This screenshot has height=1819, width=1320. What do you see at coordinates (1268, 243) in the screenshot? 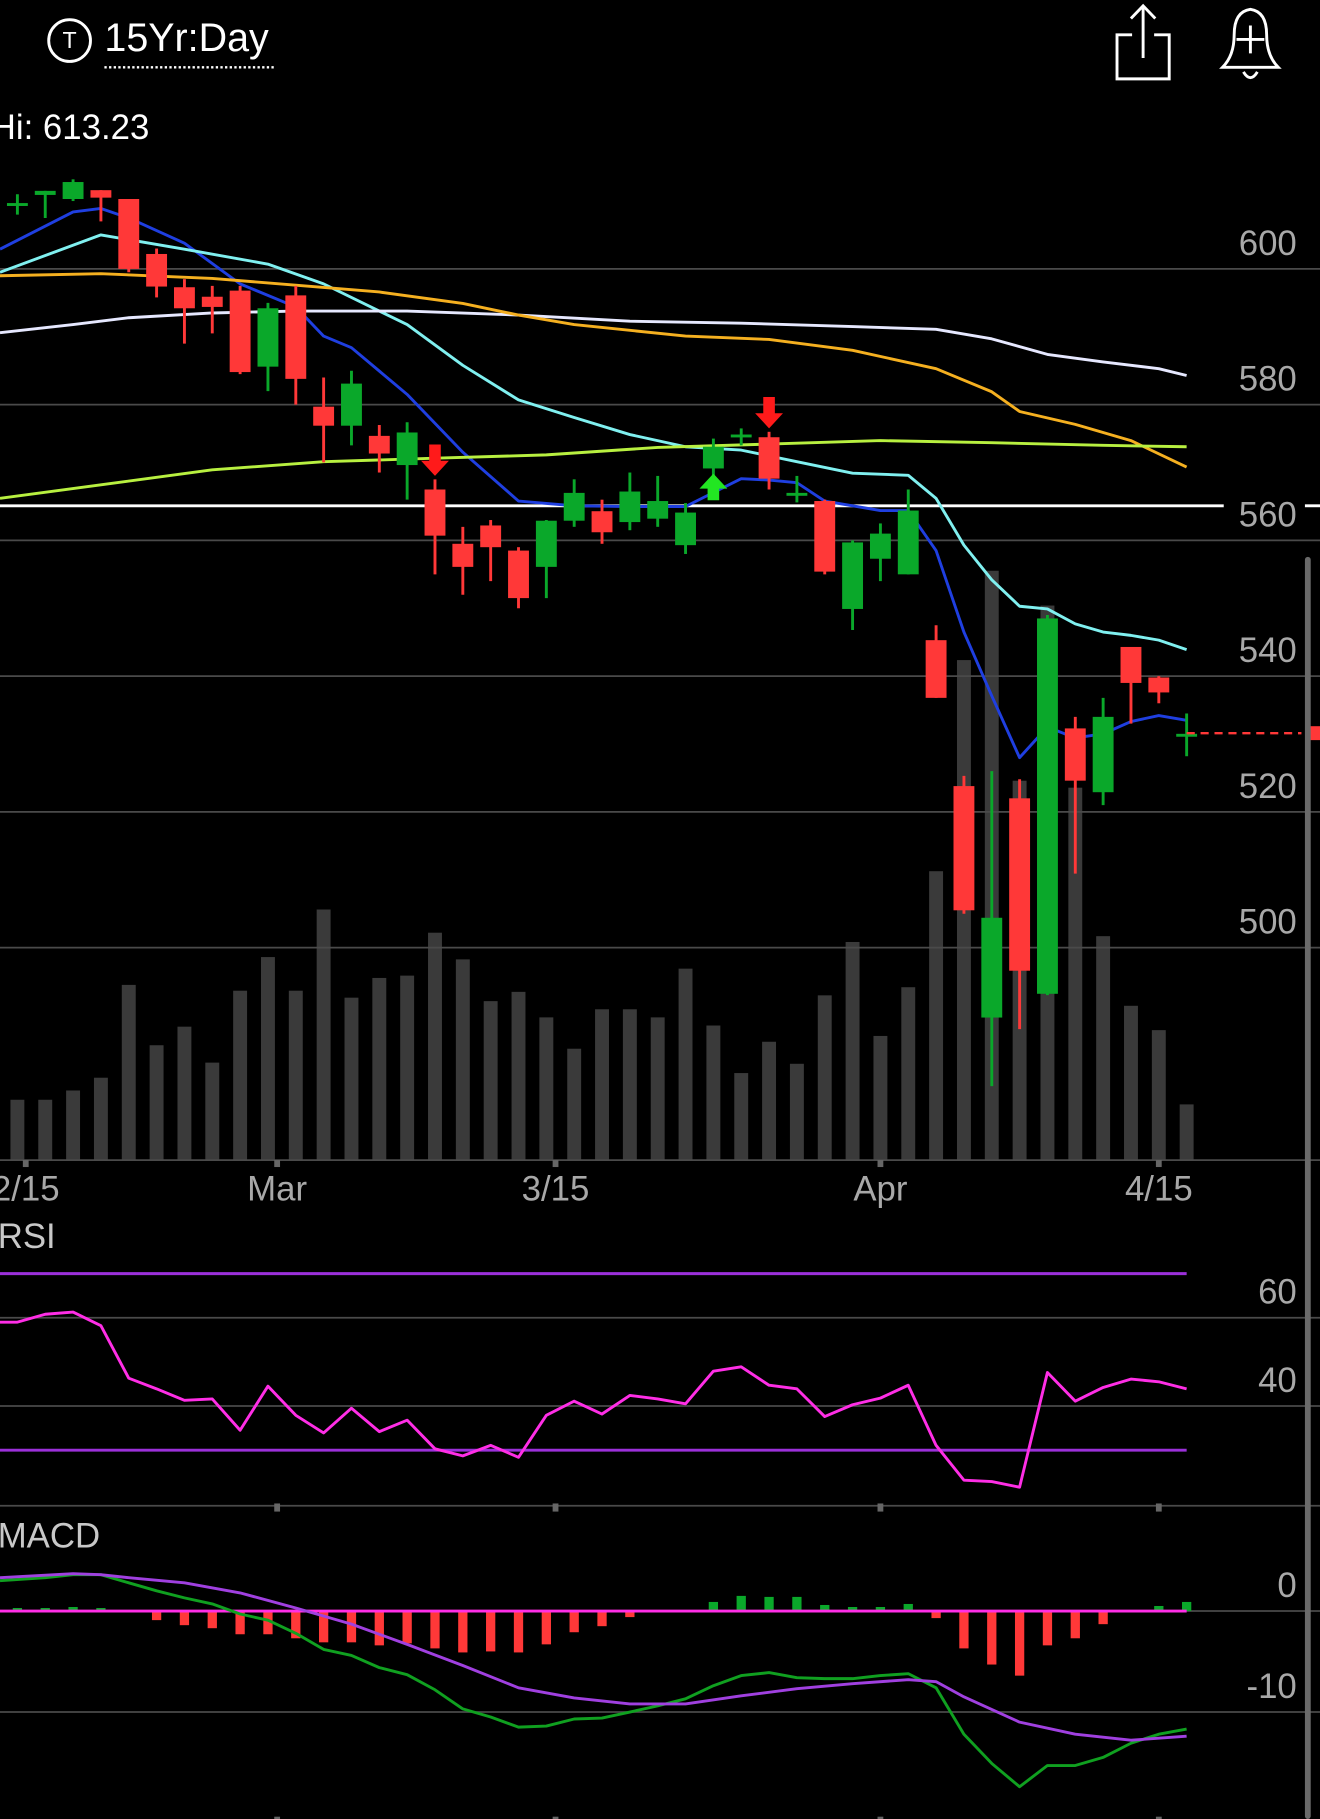
I see `y-tick-label: 600` at bounding box center [1268, 243].